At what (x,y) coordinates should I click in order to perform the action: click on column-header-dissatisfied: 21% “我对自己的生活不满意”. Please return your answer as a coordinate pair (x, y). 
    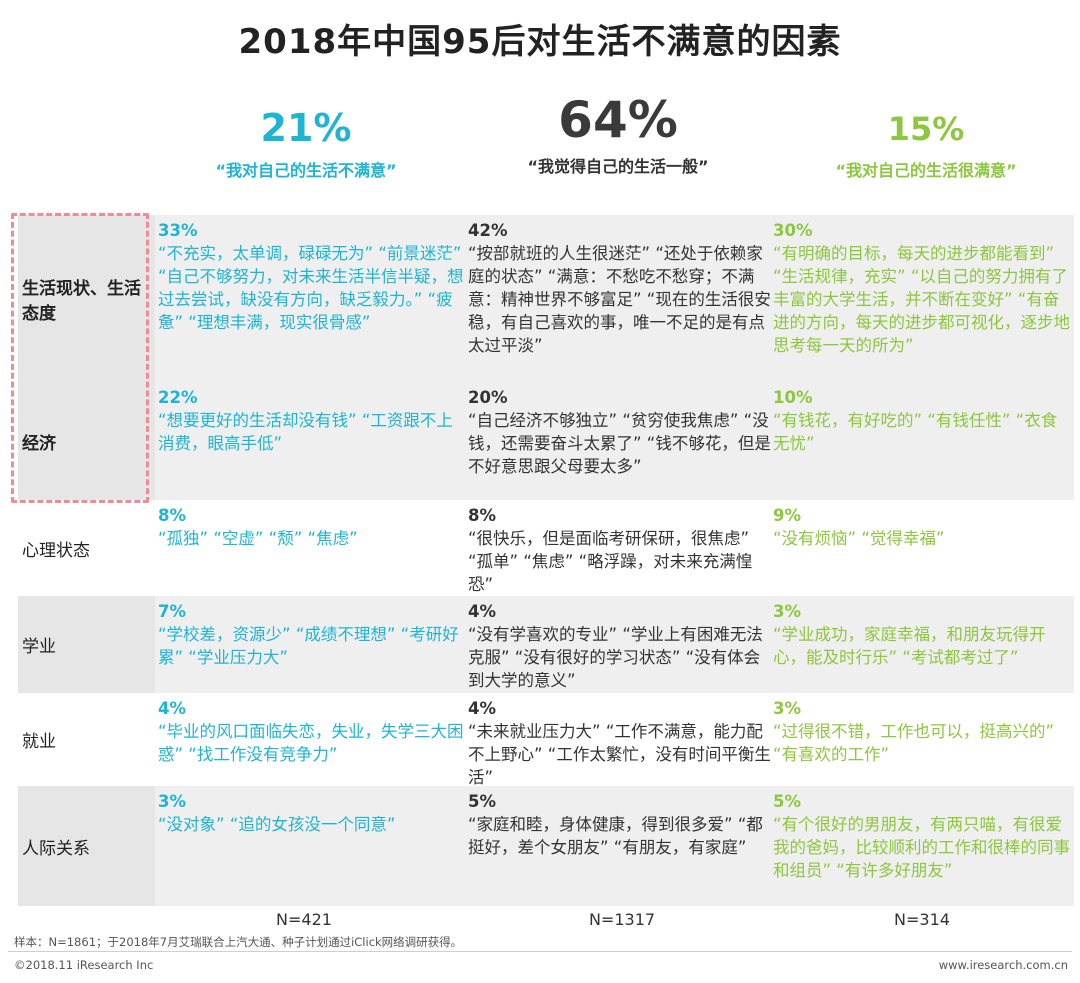
    Looking at the image, I should click on (306, 138).